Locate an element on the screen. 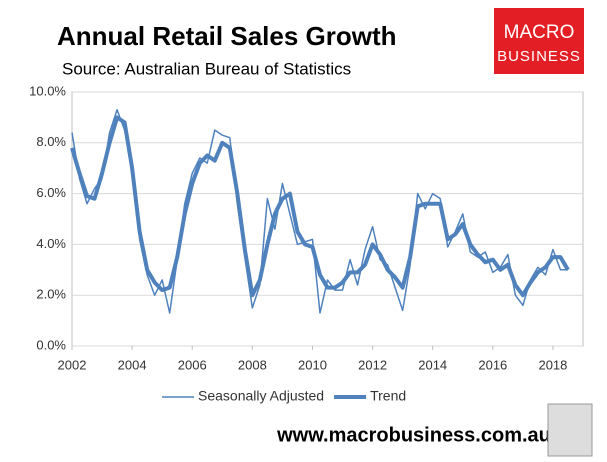 This screenshot has width=607, height=462. y-tick-label: 2.0% is located at coordinates (51, 294).